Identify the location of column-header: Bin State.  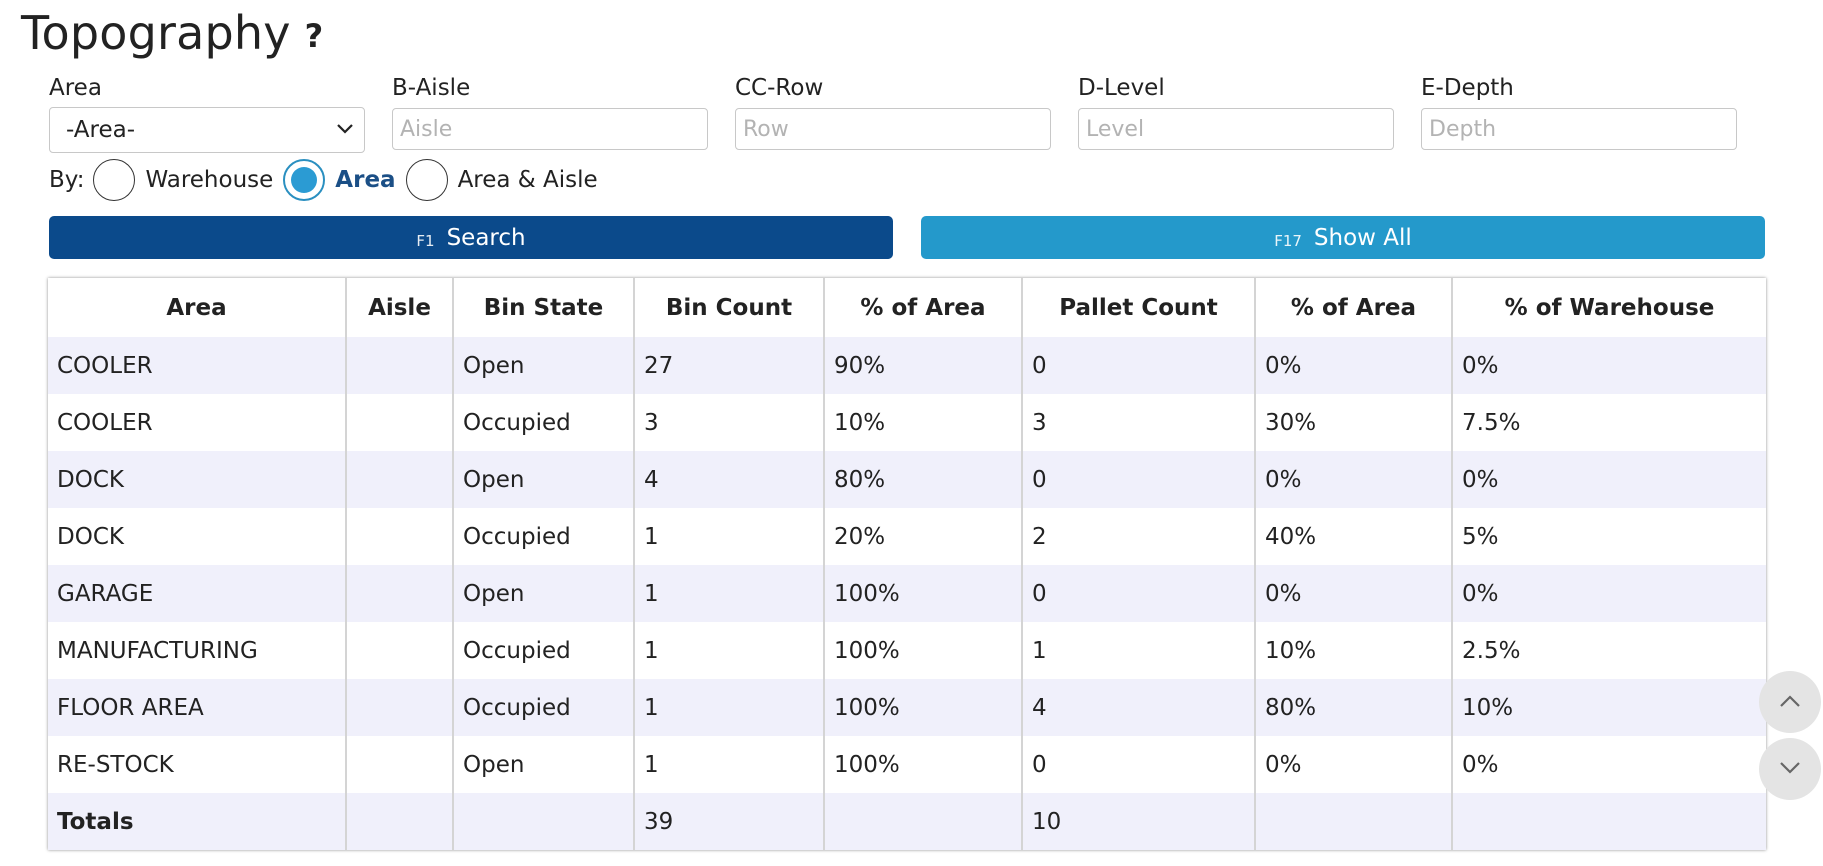
(544, 307).